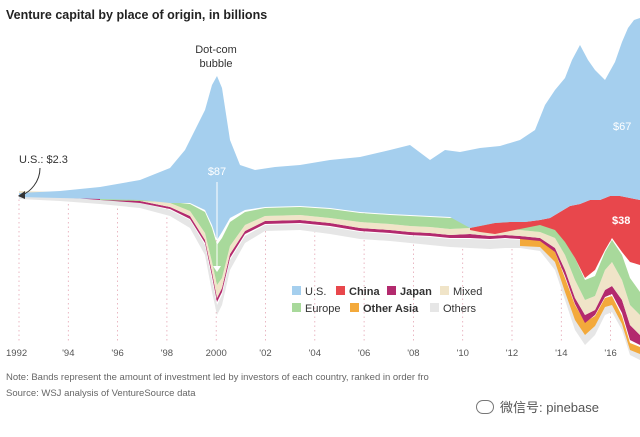 The width and height of the screenshot is (640, 437). I want to click on peak-marker-arrow-down, so click(217, 269).